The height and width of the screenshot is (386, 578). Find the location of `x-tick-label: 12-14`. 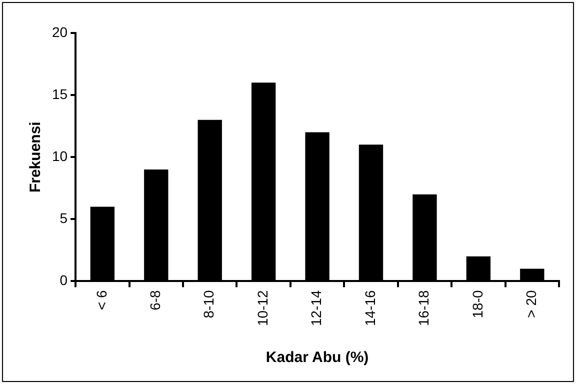

x-tick-label: 12-14 is located at coordinates (316, 308).